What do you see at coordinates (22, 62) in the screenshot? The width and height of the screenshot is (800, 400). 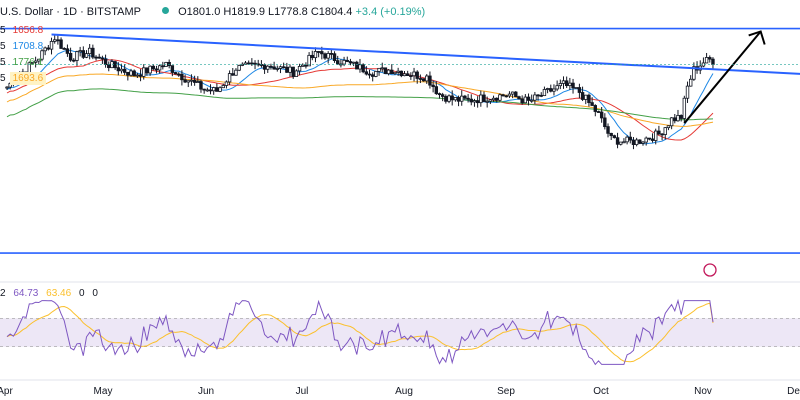 I see `ma-legend-green: 5 1776.1` at bounding box center [22, 62].